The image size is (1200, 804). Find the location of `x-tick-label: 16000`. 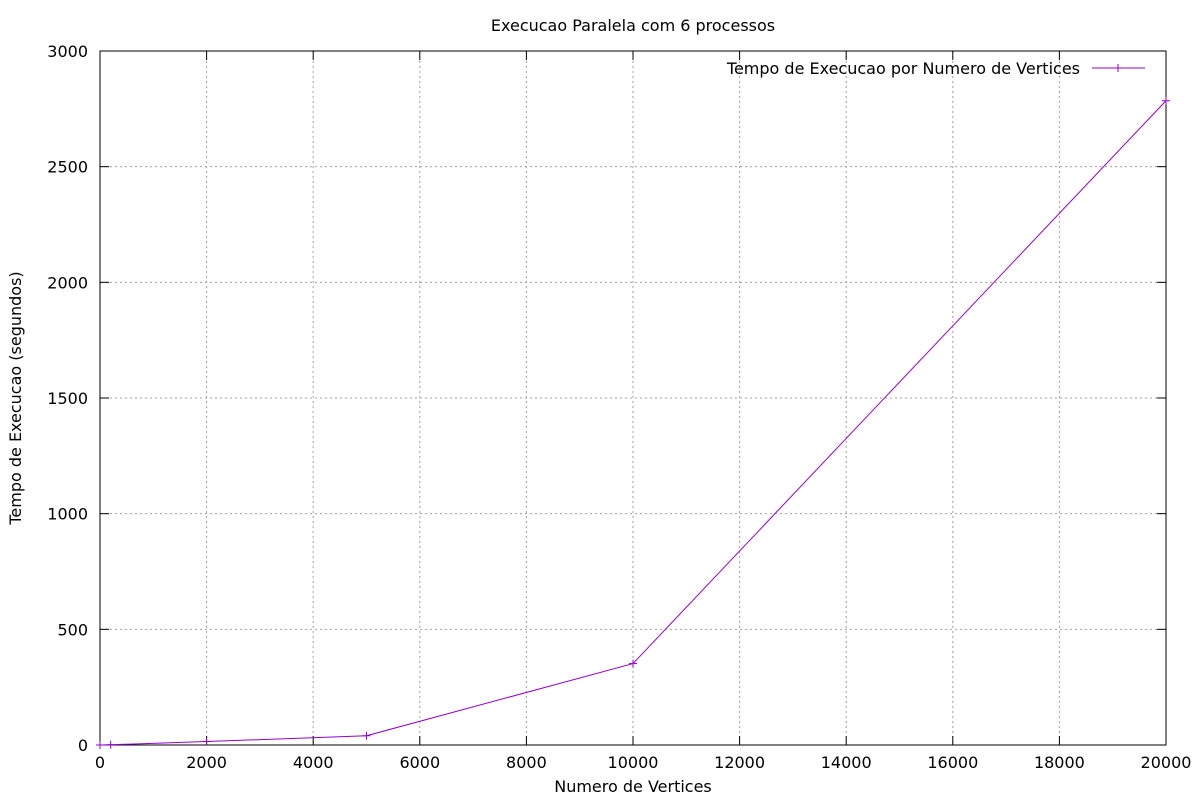

x-tick-label: 16000 is located at coordinates (952, 762).